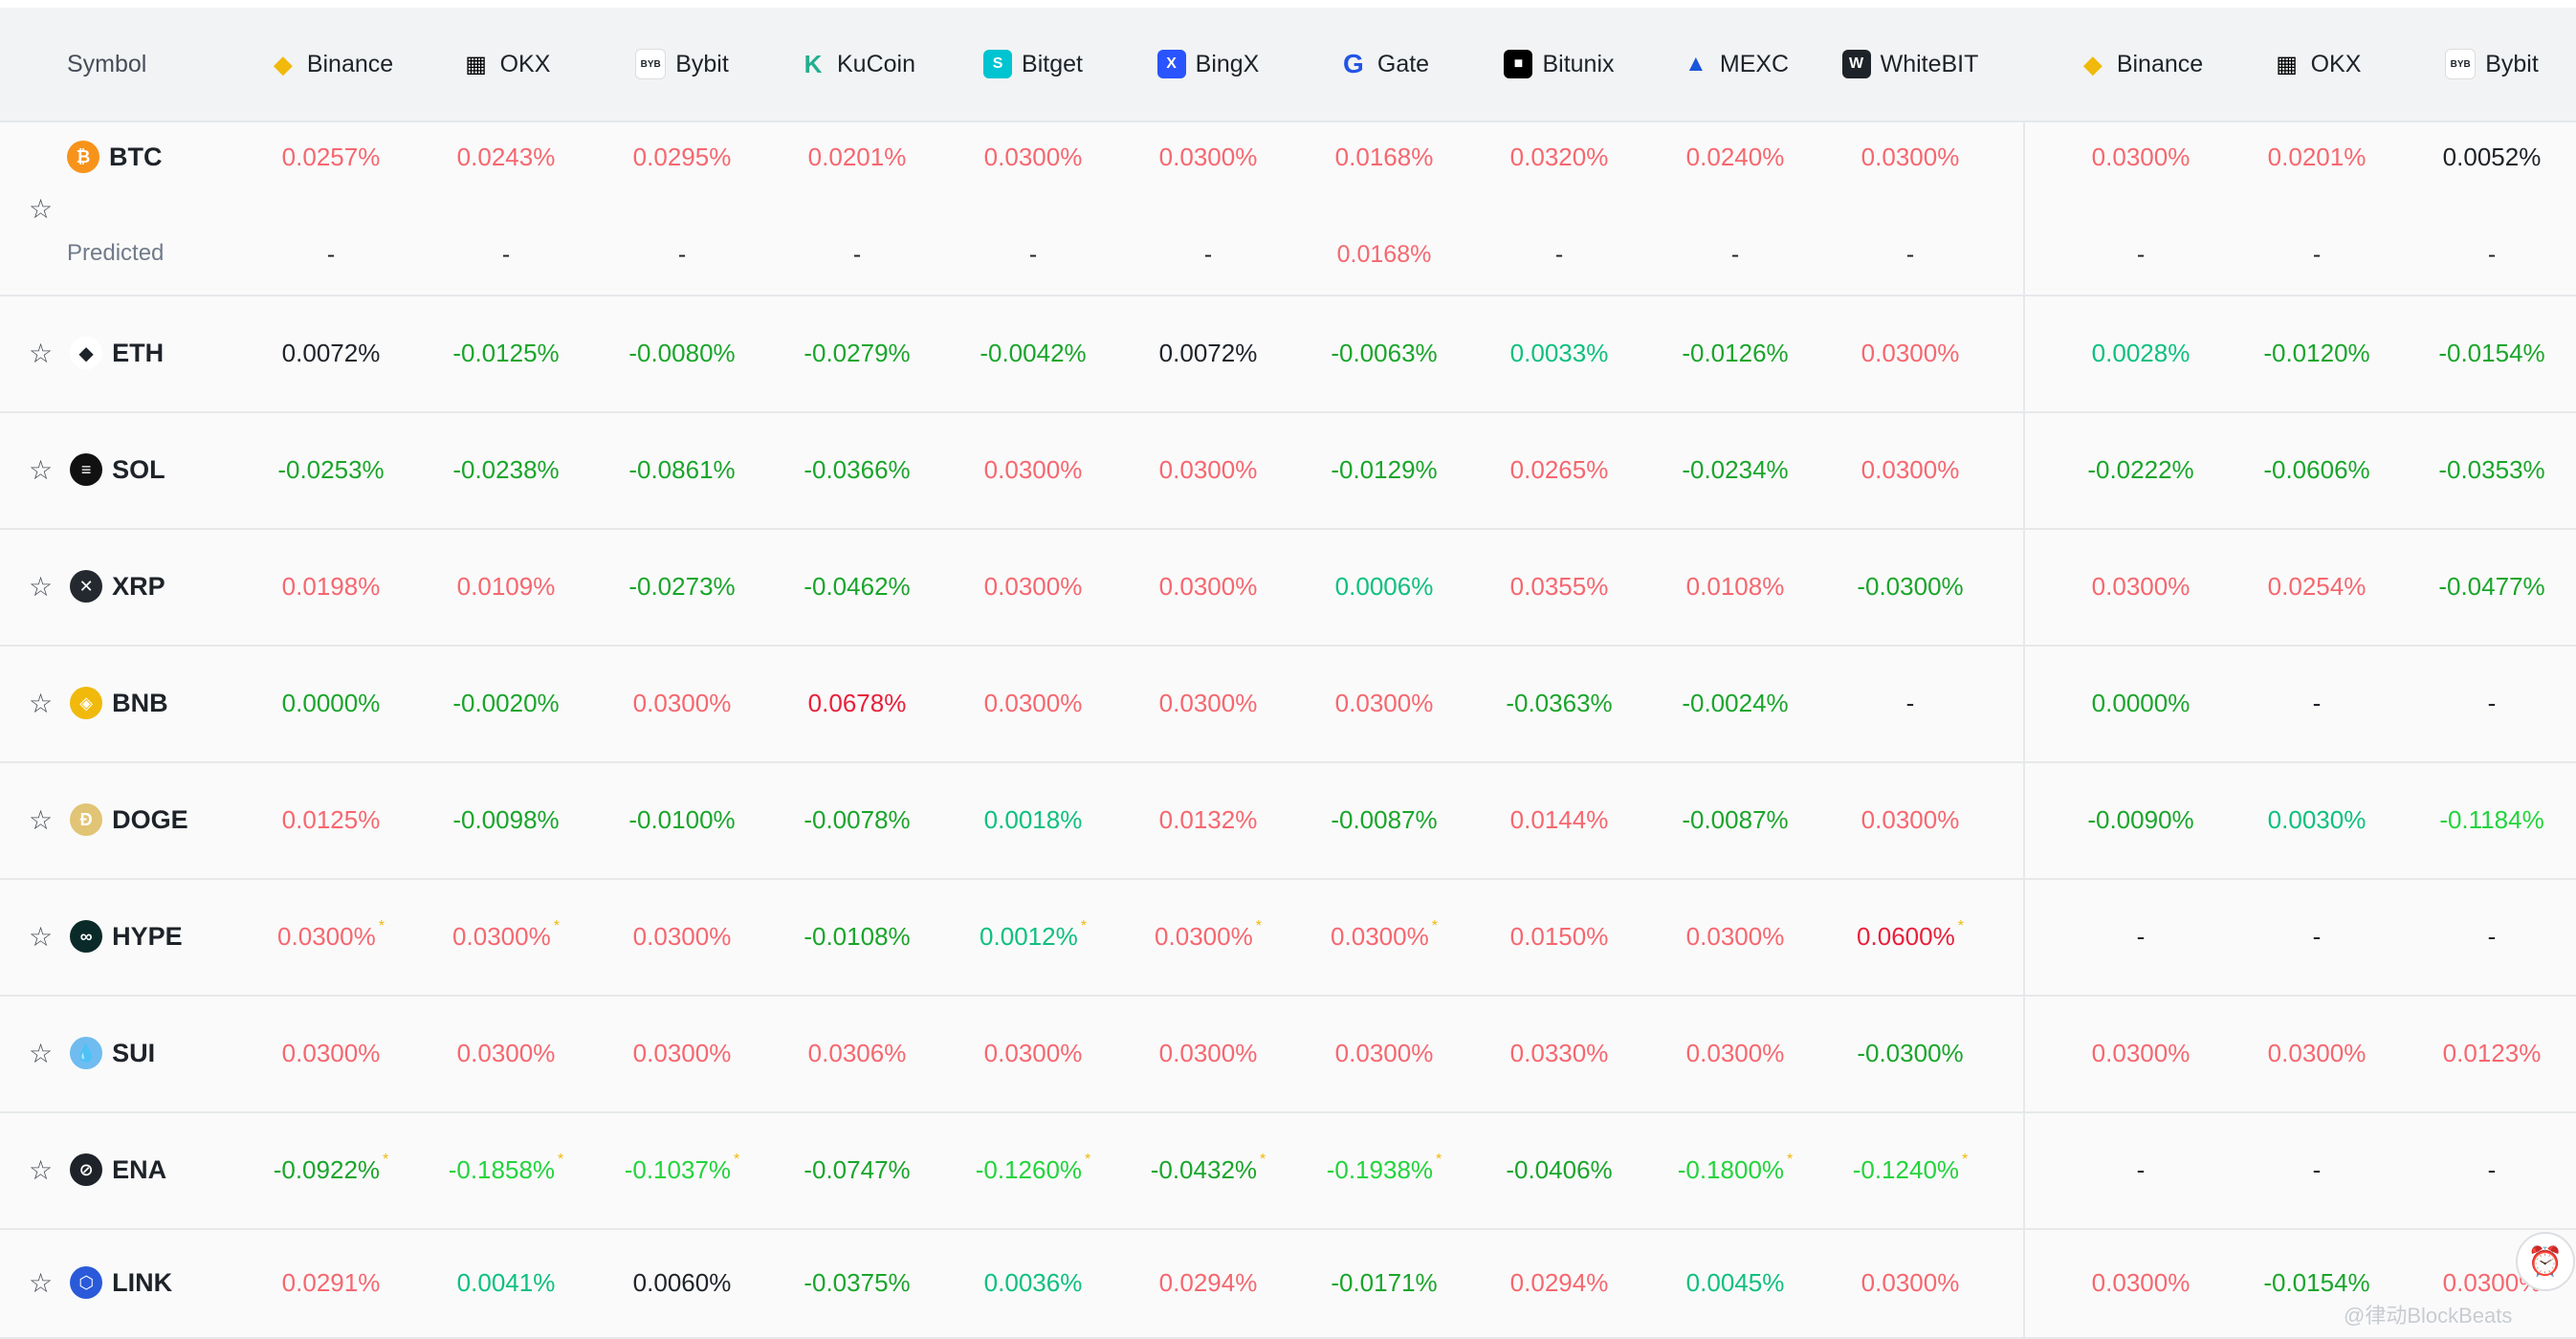 The width and height of the screenshot is (2576, 1339). I want to click on funding-rate-cell: -0.0080%, so click(682, 353).